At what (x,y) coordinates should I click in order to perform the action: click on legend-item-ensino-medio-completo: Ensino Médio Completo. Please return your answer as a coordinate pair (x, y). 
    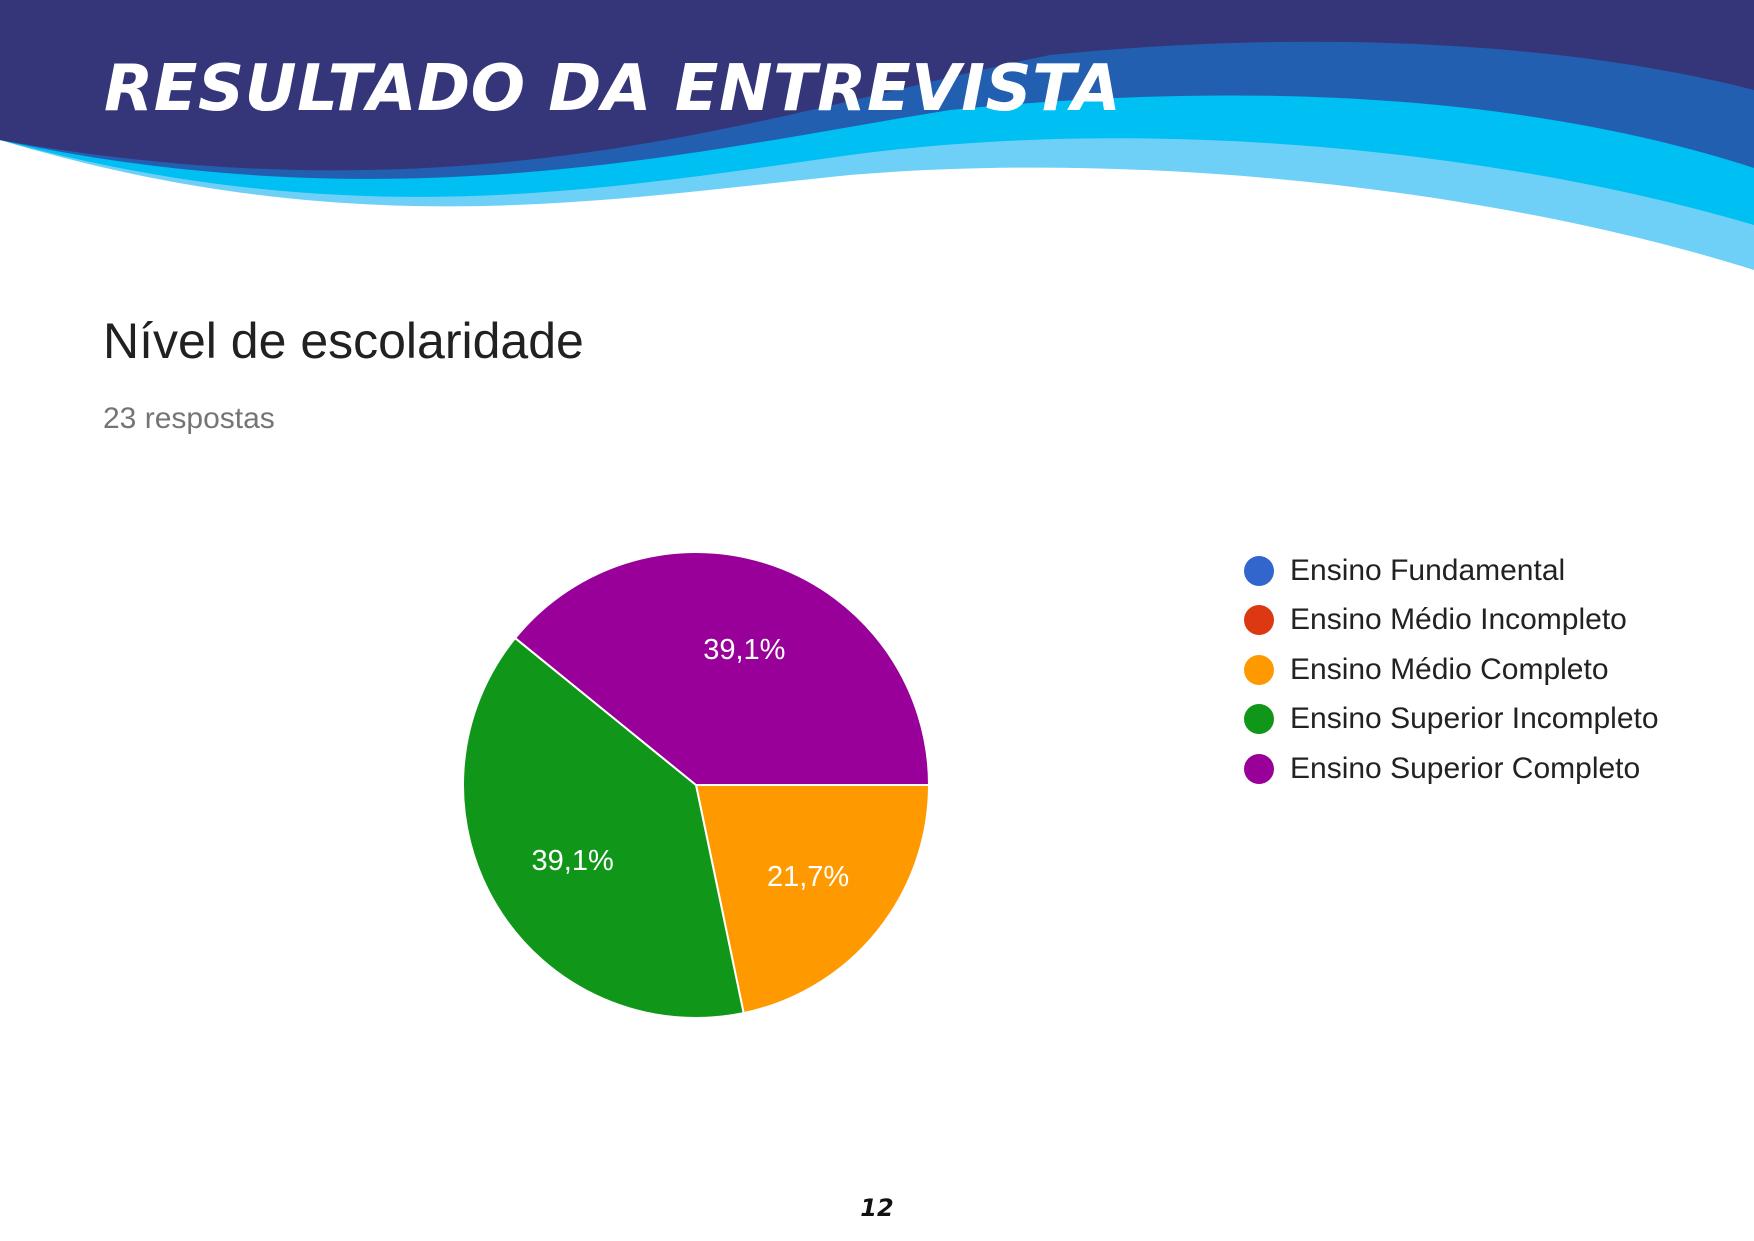
    Looking at the image, I should click on (1451, 670).